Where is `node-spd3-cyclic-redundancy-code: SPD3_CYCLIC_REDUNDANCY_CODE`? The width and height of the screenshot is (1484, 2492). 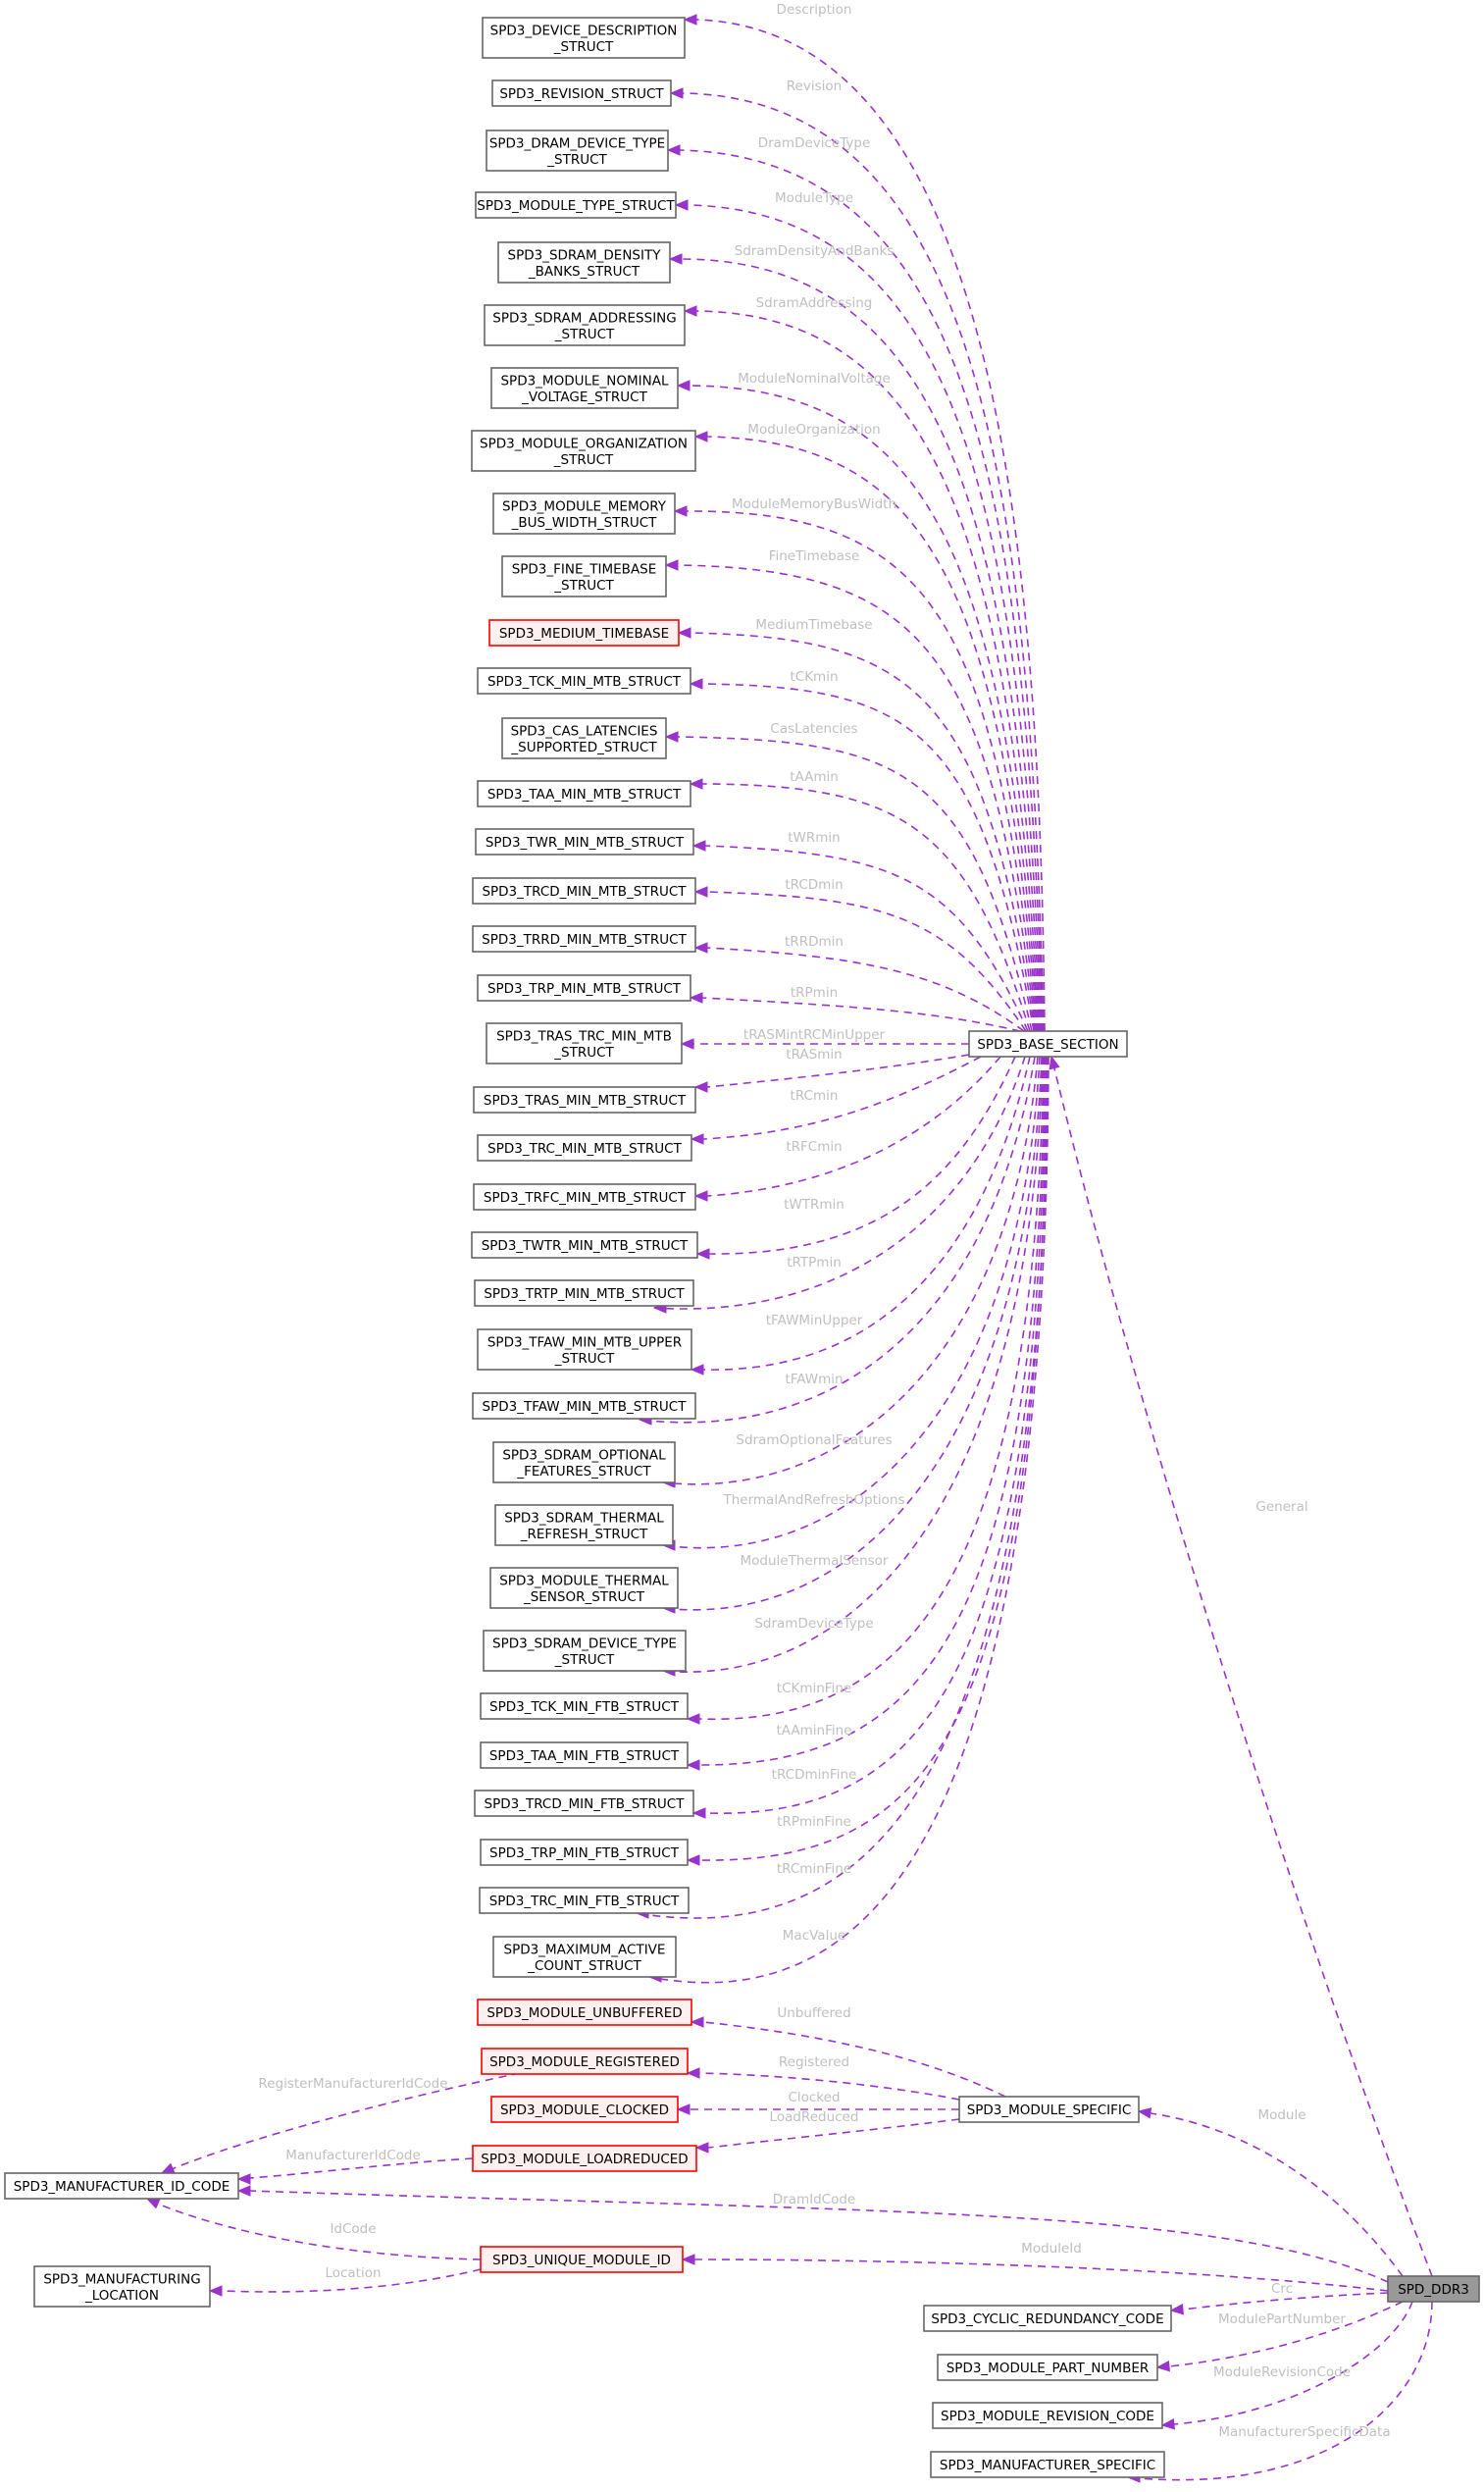 node-spd3-cyclic-redundancy-code: SPD3_CYCLIC_REDUNDANCY_CODE is located at coordinates (1047, 2318).